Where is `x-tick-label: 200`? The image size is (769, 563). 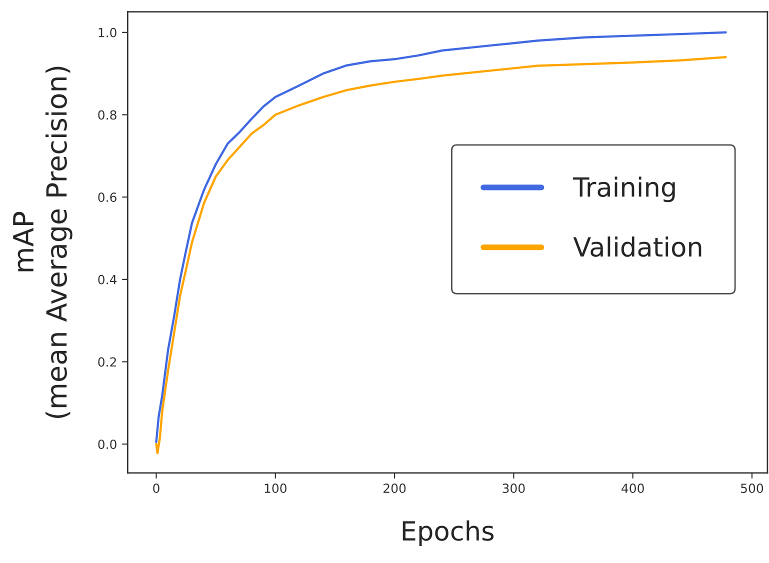 x-tick-label: 200 is located at coordinates (395, 489).